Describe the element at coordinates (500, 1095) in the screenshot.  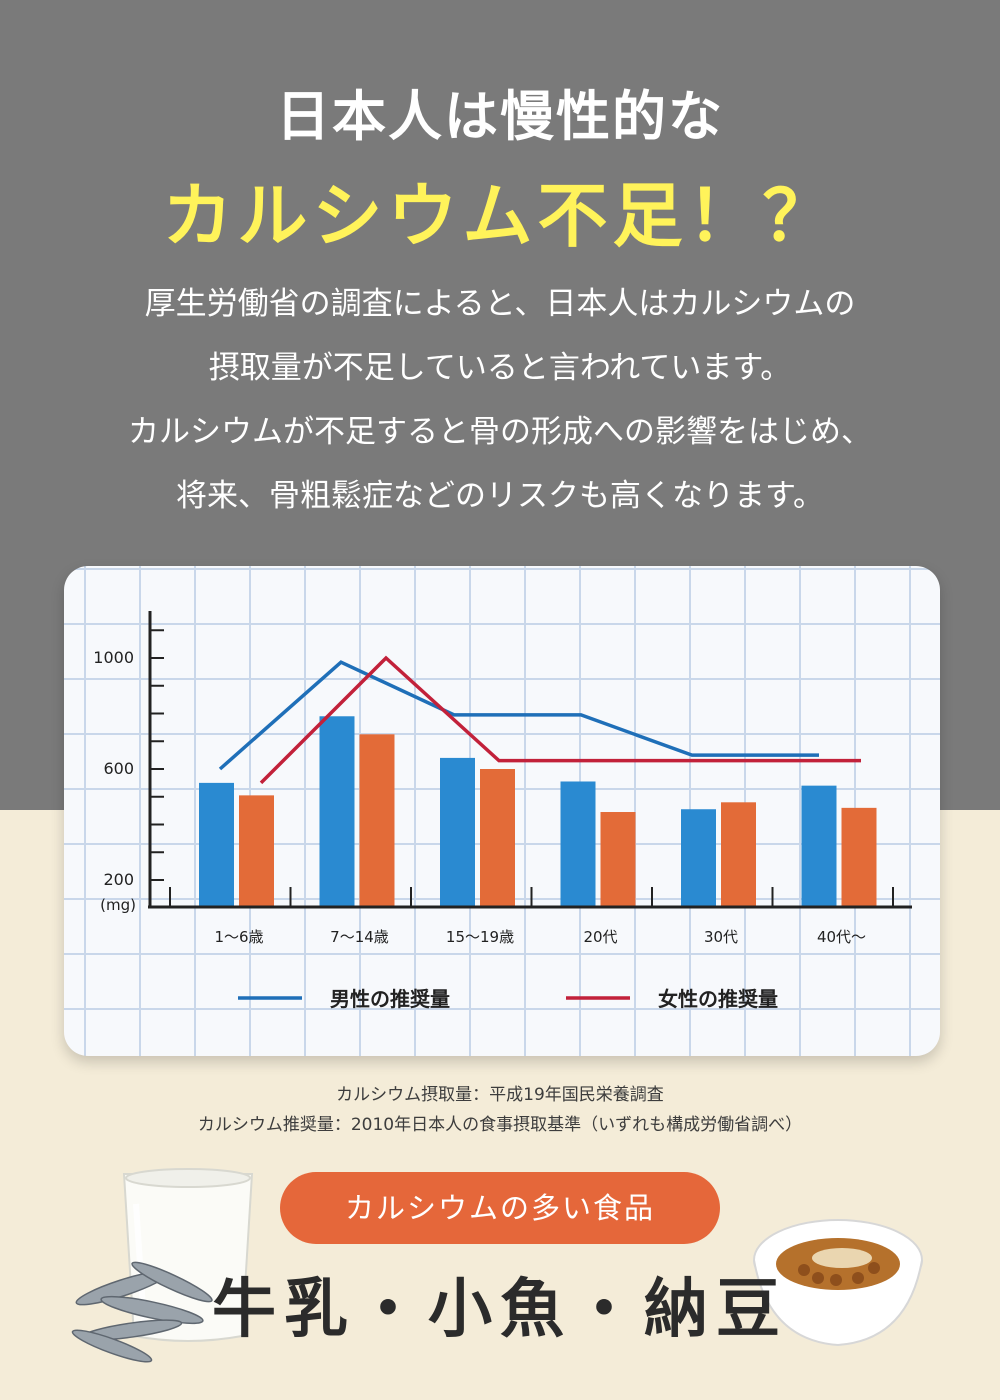
I see `source-intake: カルシウム摂取量：平成19年国民栄養調査` at that location.